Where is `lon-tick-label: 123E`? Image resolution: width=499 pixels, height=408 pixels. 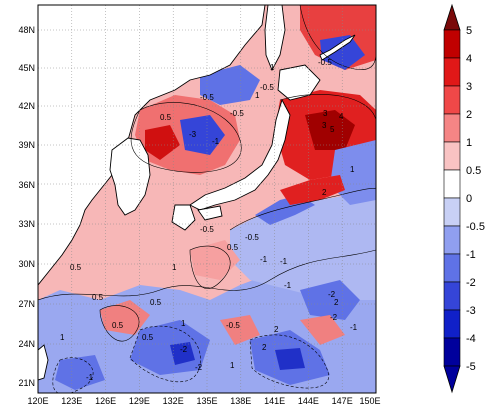
lon-tick-label: 123E is located at coordinates (71, 401).